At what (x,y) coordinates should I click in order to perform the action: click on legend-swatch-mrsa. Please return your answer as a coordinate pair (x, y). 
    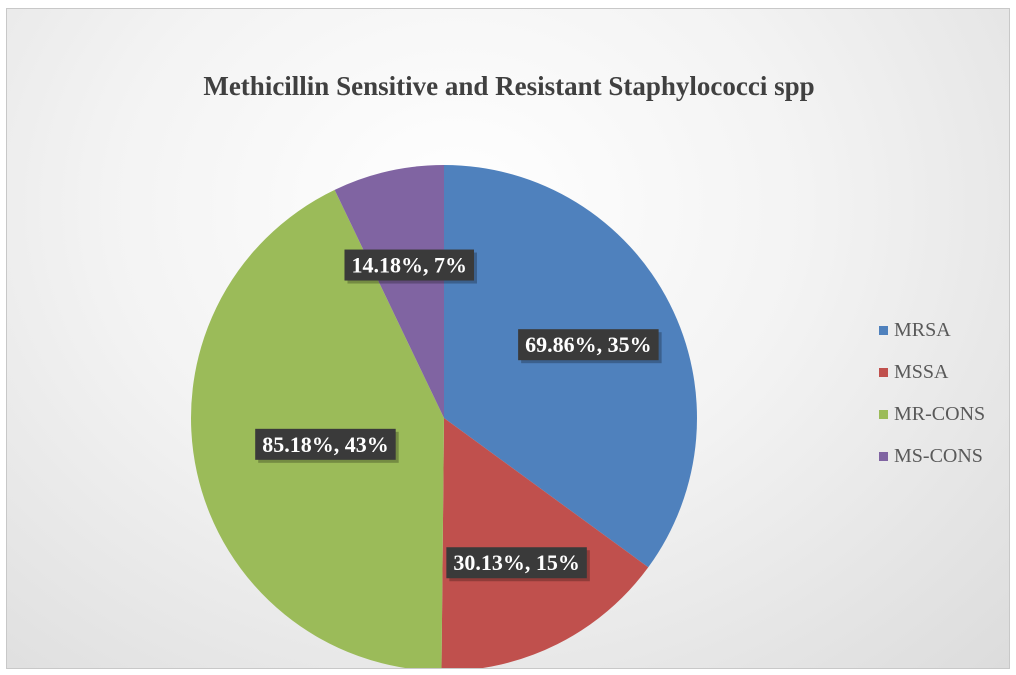
    Looking at the image, I should click on (883, 330).